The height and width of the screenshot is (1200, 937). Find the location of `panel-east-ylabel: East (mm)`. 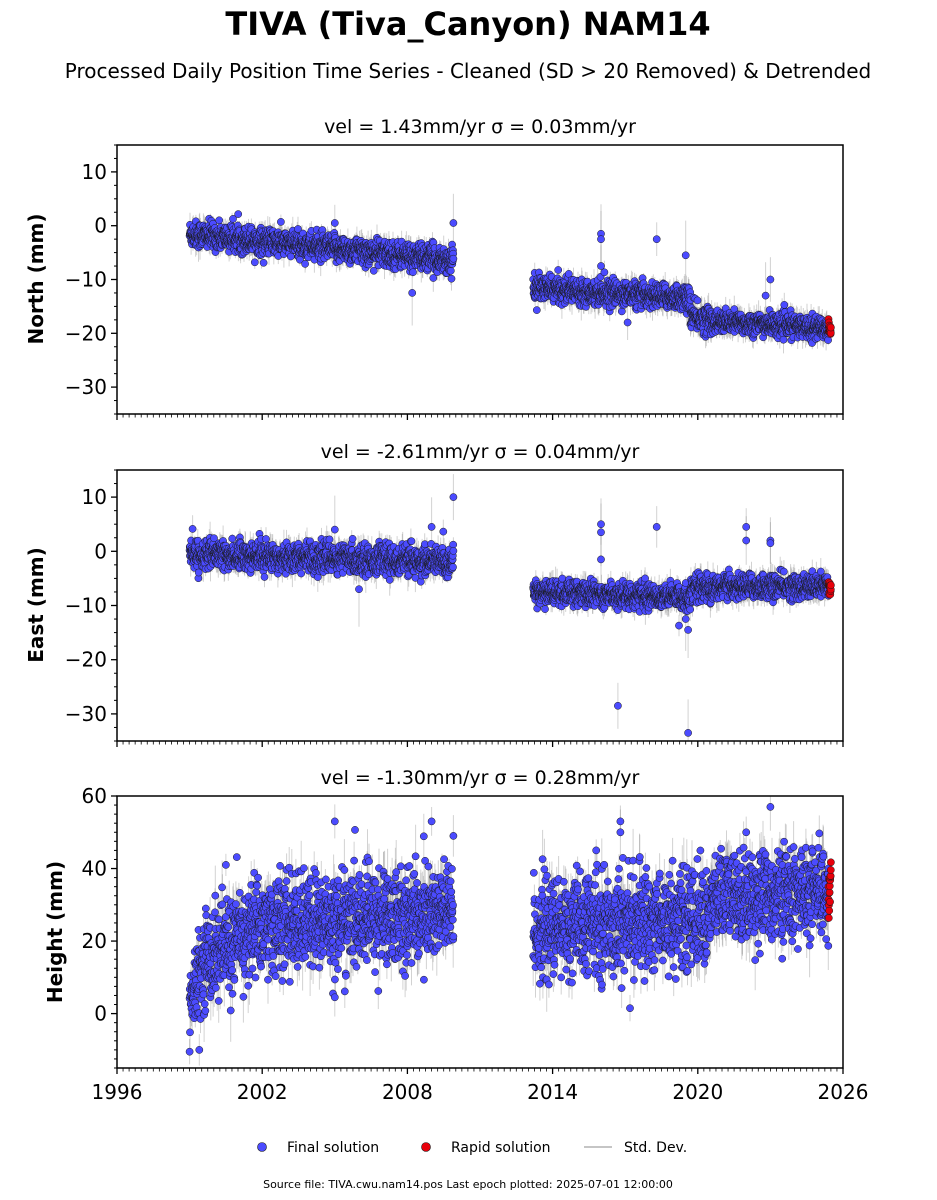

panel-east-ylabel: East (mm) is located at coordinates (36, 605).